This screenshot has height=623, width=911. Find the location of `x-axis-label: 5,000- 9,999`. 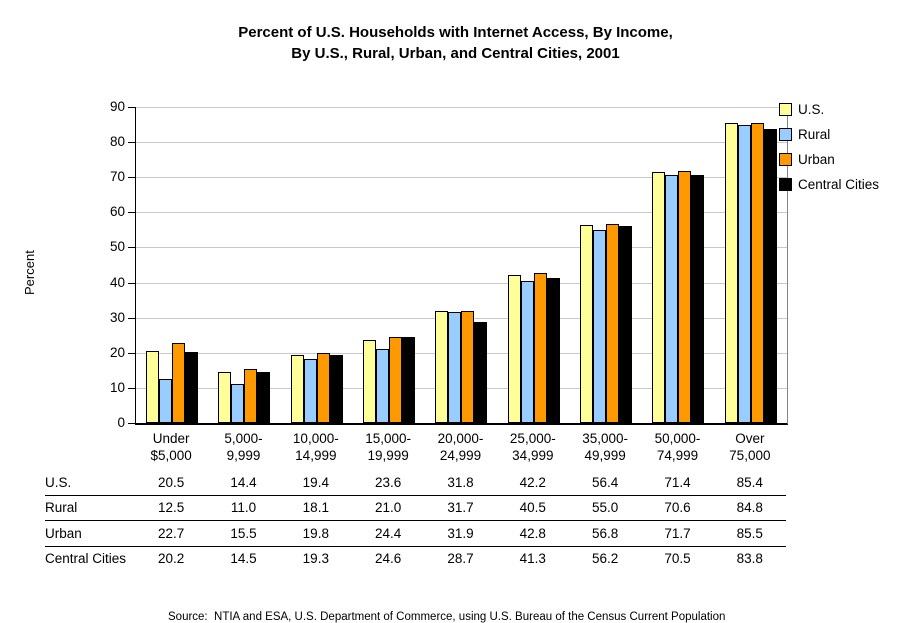

x-axis-label: 5,000- 9,999 is located at coordinates (243, 447).